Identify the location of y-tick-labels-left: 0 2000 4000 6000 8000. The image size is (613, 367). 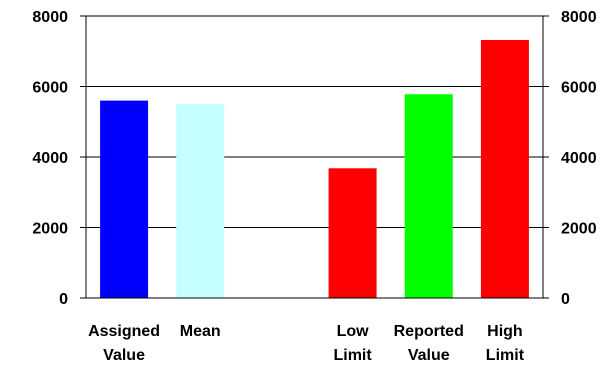
(50, 158).